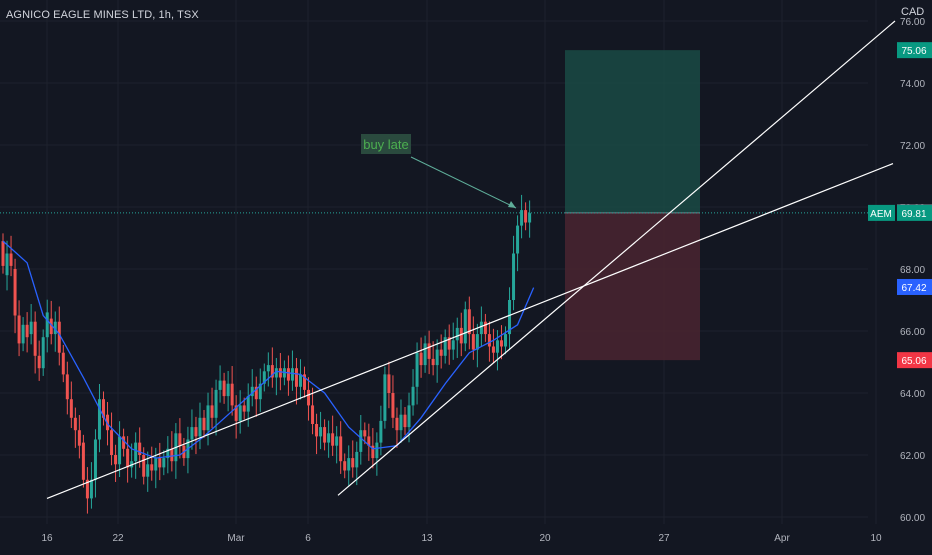 This screenshot has width=932, height=555. I want to click on x-tick-label: 16, so click(47, 538).